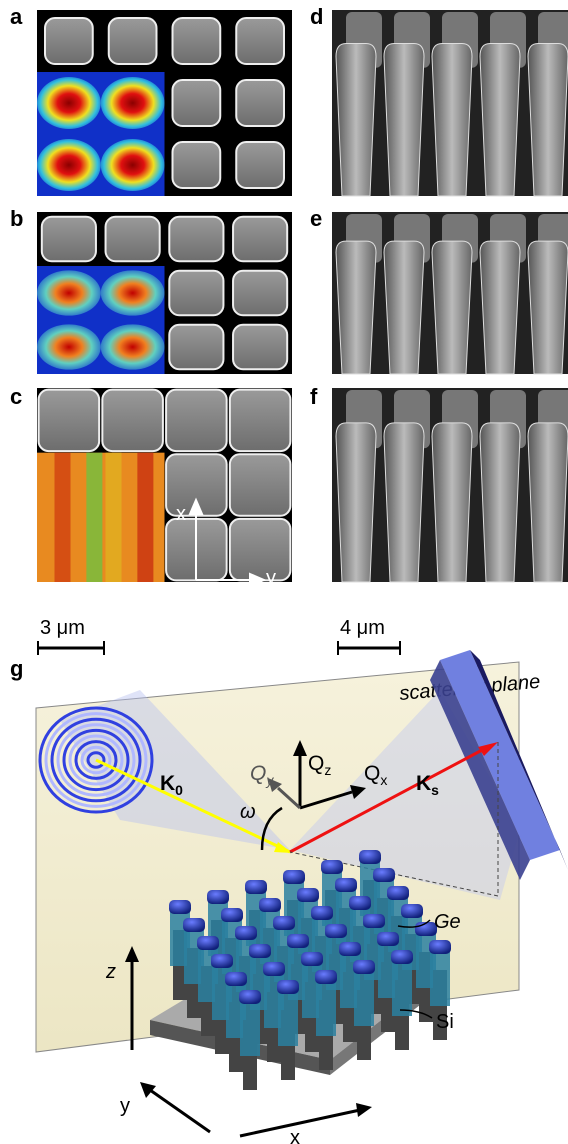 The width and height of the screenshot is (568, 1144). What do you see at coordinates (179, 790) in the screenshot?
I see `label-sub: 0` at bounding box center [179, 790].